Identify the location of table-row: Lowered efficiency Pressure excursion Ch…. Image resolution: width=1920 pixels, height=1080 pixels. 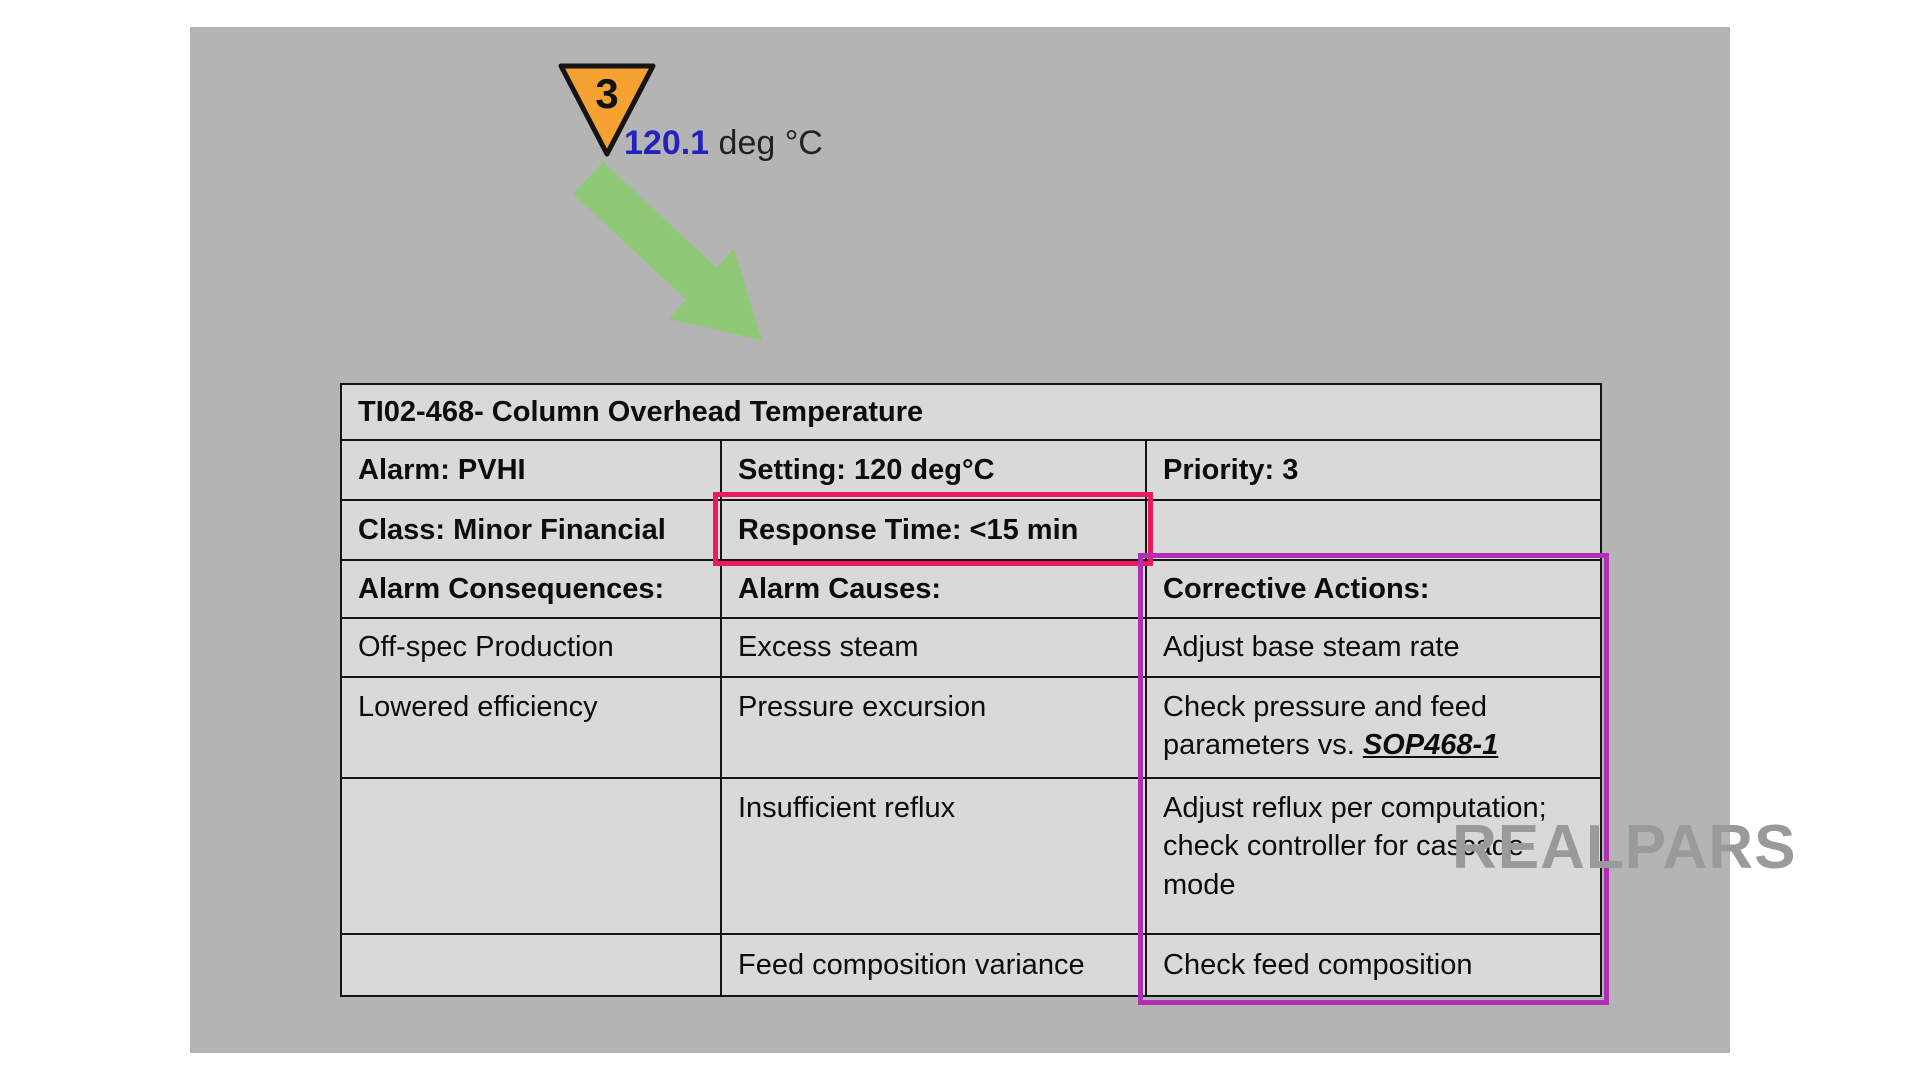
(971, 727).